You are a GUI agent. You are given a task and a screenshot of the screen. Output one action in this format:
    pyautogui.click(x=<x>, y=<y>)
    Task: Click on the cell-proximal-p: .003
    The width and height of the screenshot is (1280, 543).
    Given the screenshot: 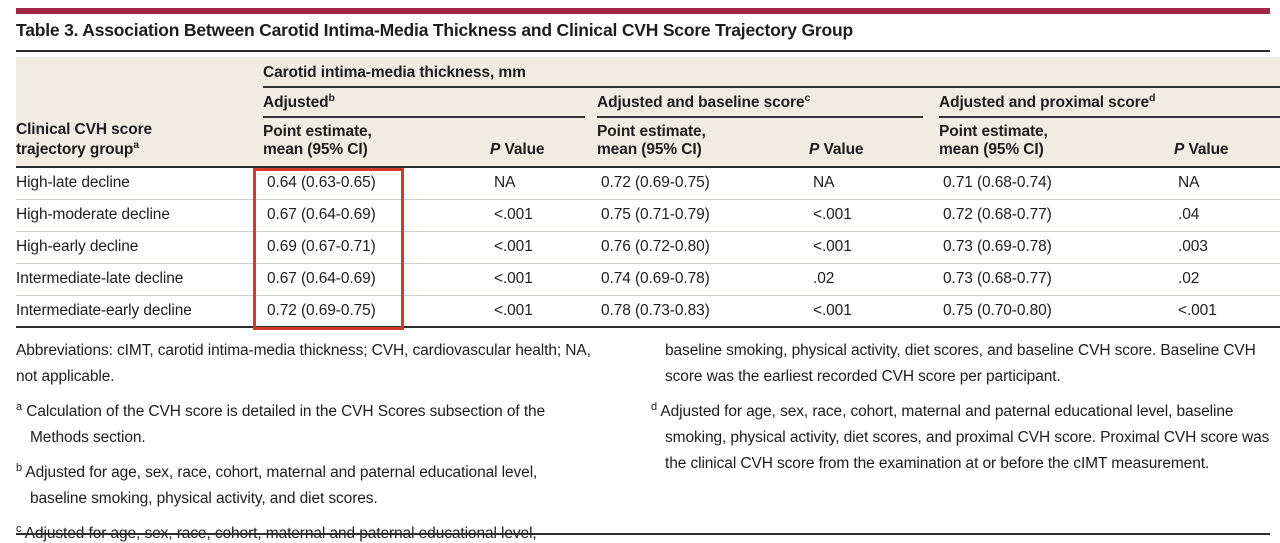 What is the action you would take?
    pyautogui.click(x=1193, y=246)
    